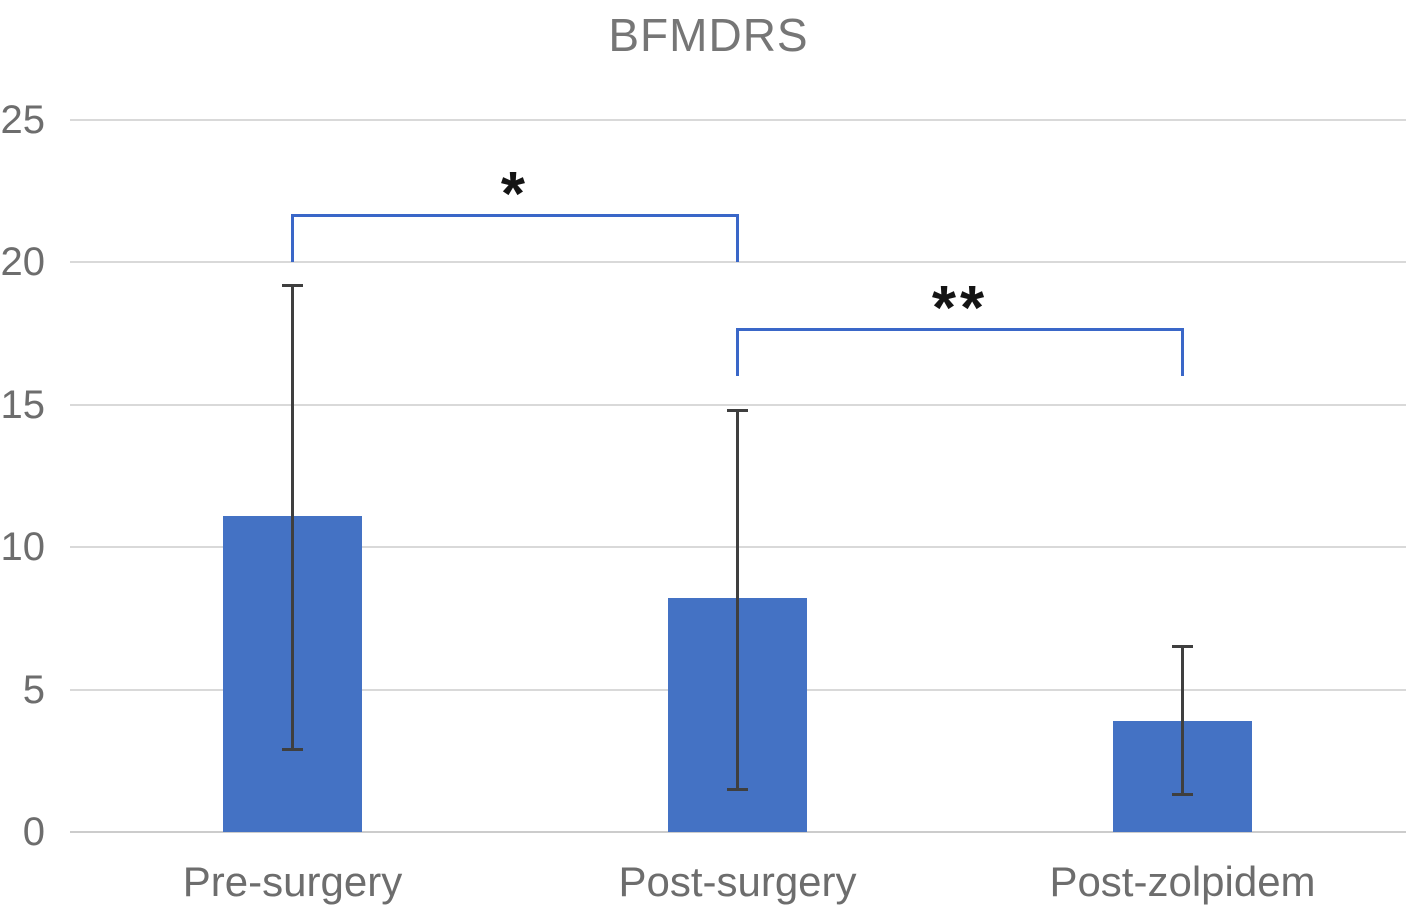 Image resolution: width=1417 pixels, height=918 pixels. Describe the element at coordinates (737, 238) in the screenshot. I see `significance-bracket-1-right-leg` at that location.